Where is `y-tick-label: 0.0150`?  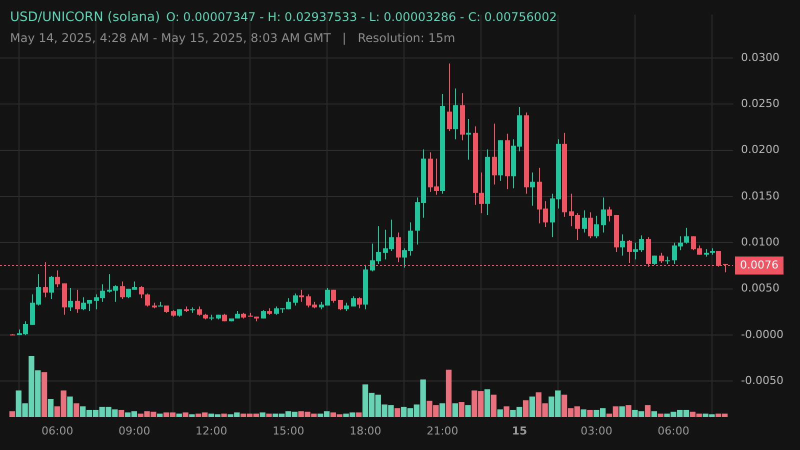
y-tick-label: 0.0150 is located at coordinates (760, 195).